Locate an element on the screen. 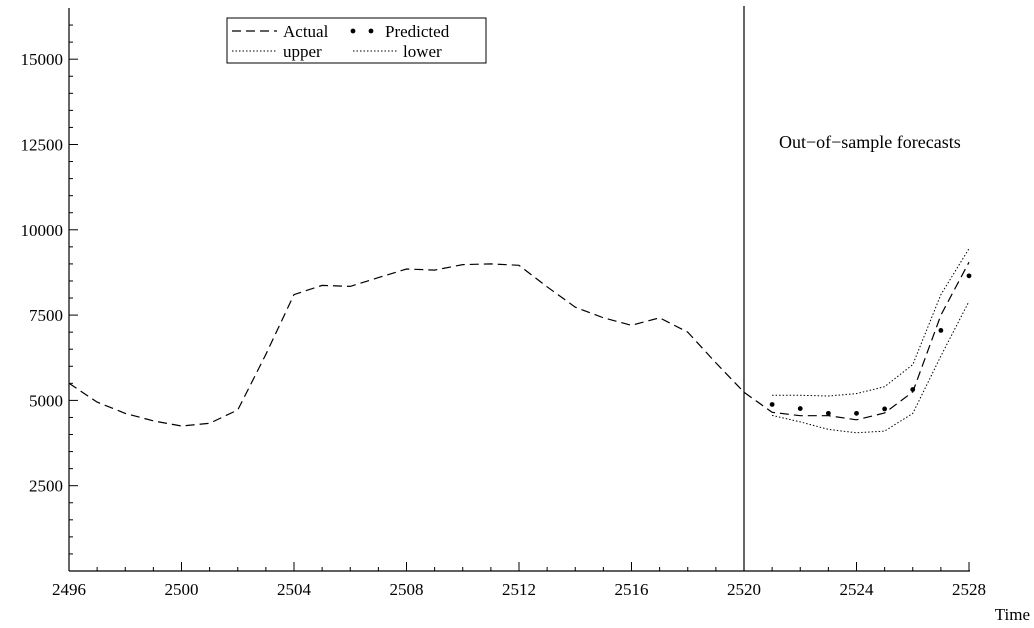  series-lower-line is located at coordinates (870, 367).